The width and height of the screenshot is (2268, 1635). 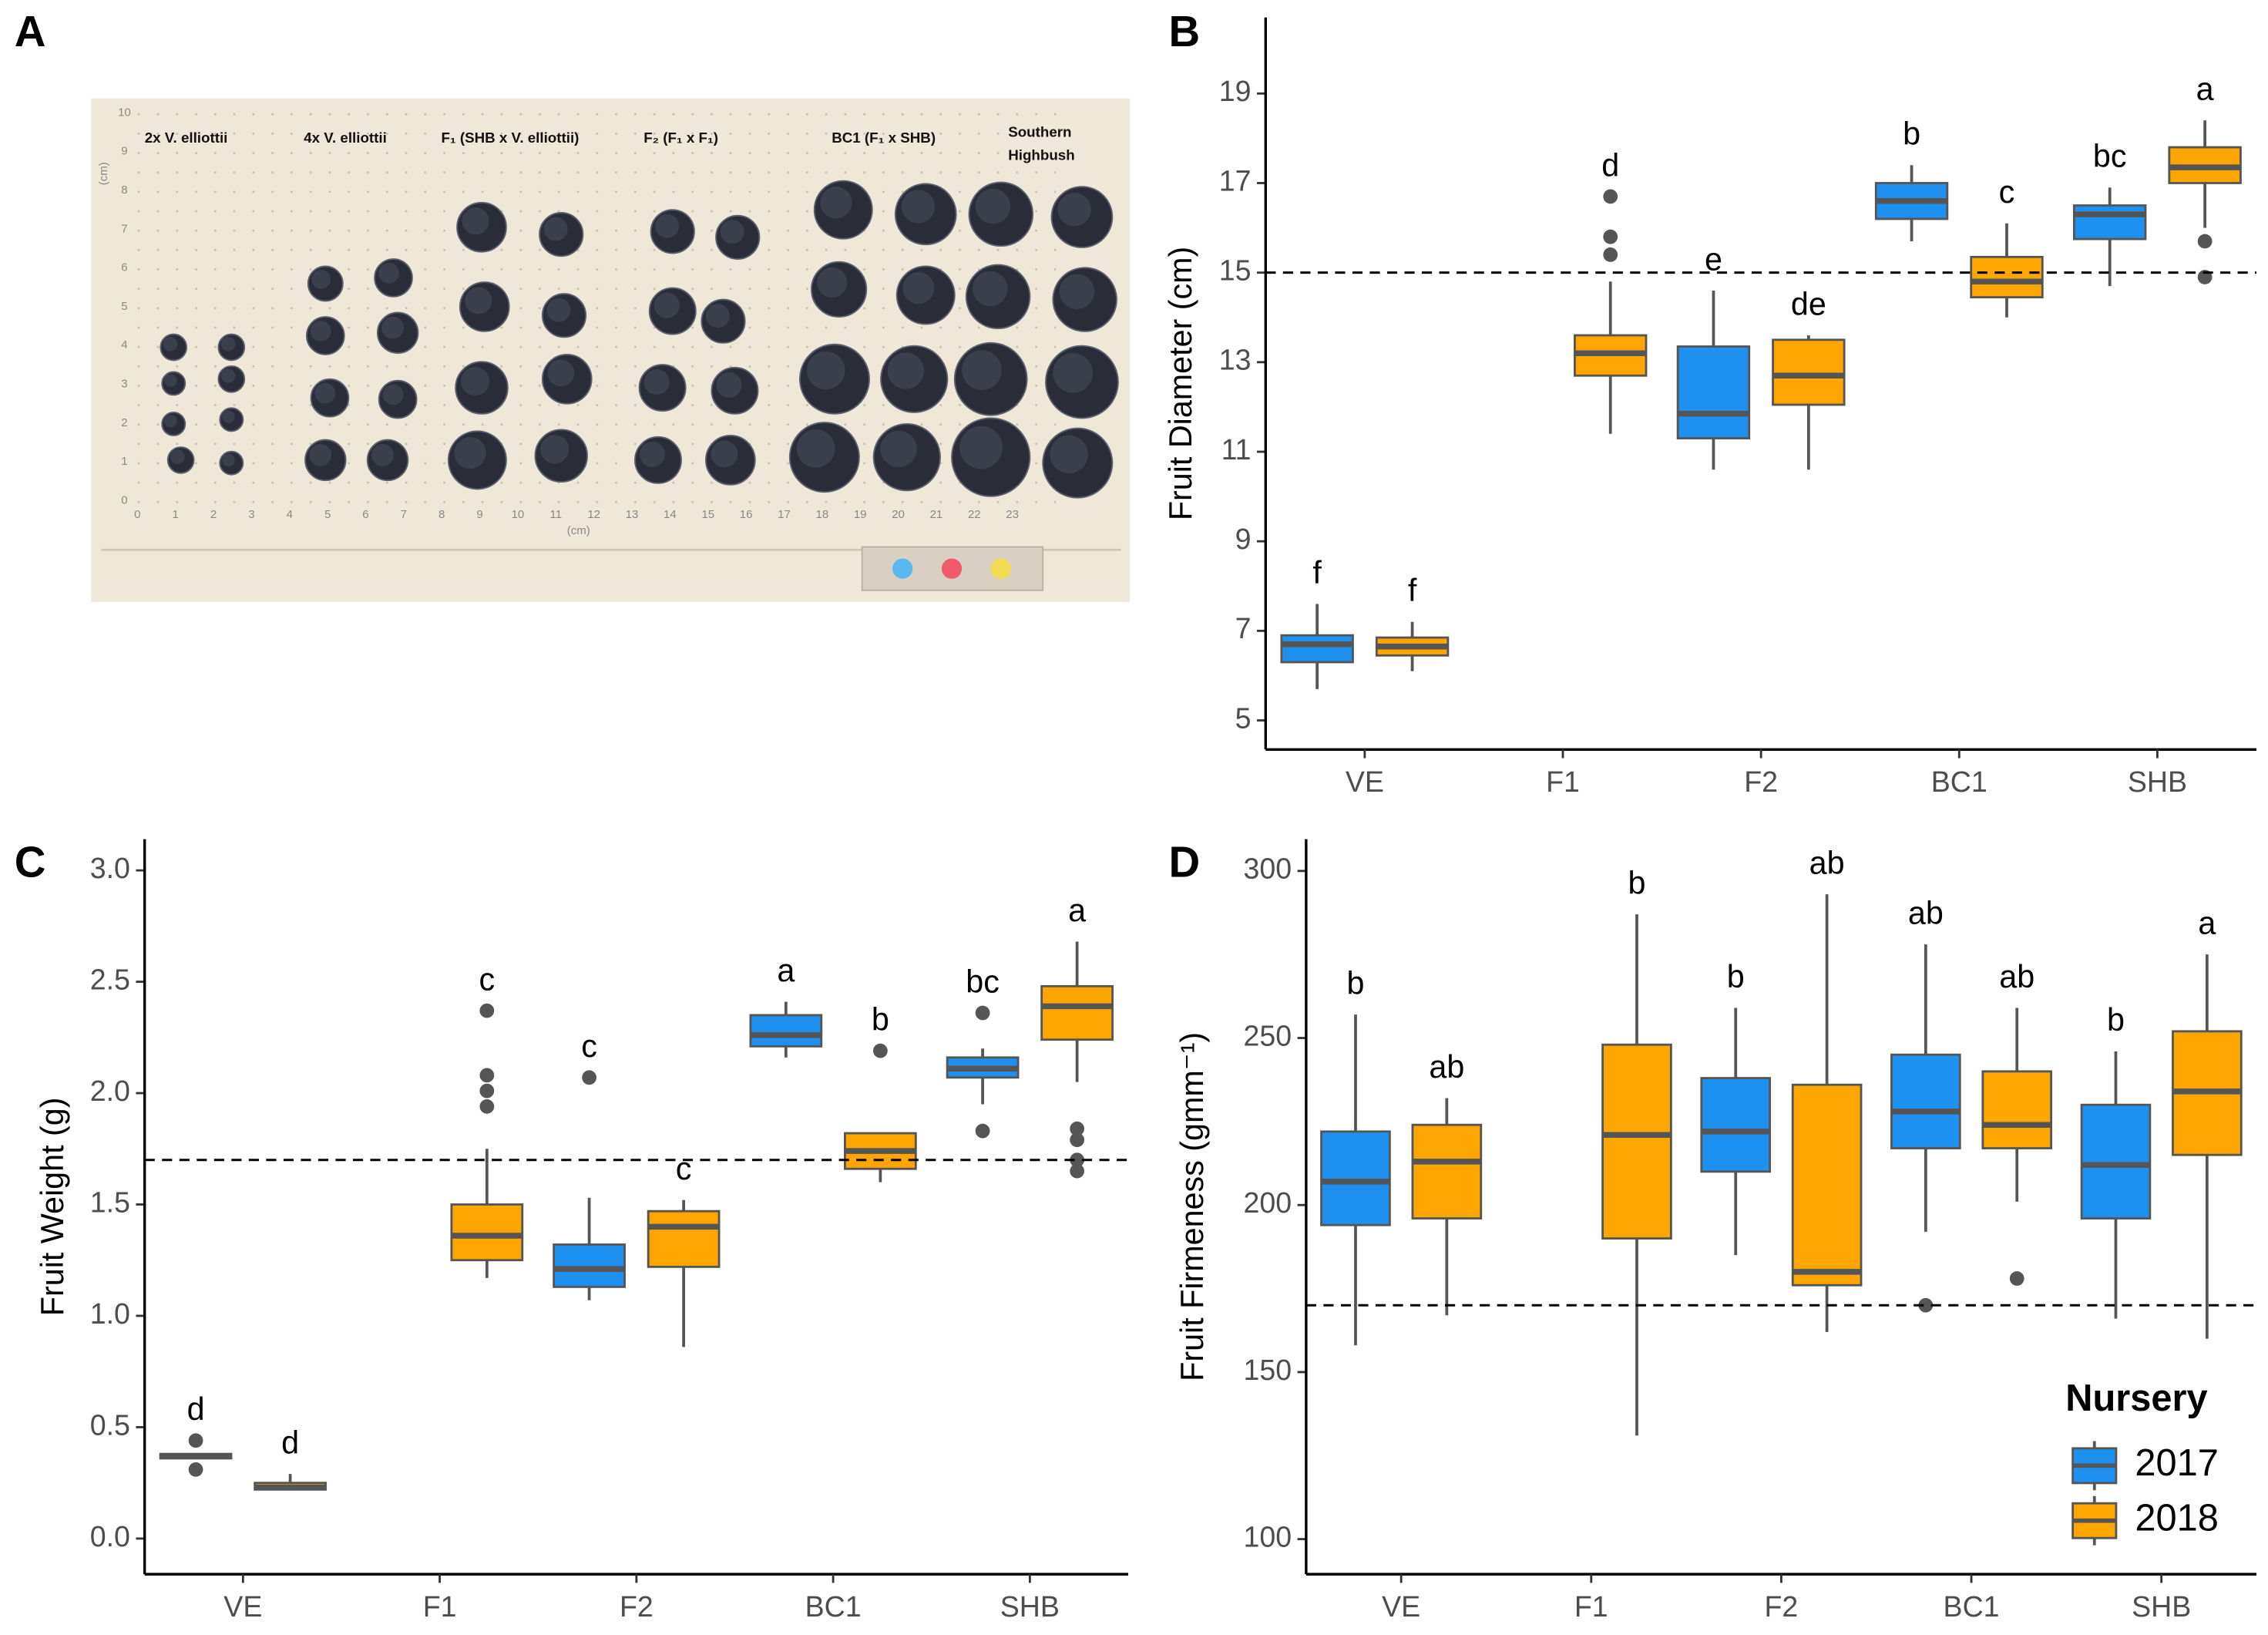 What do you see at coordinates (1267, 1202) in the screenshot?
I see `y-tick-label: 200` at bounding box center [1267, 1202].